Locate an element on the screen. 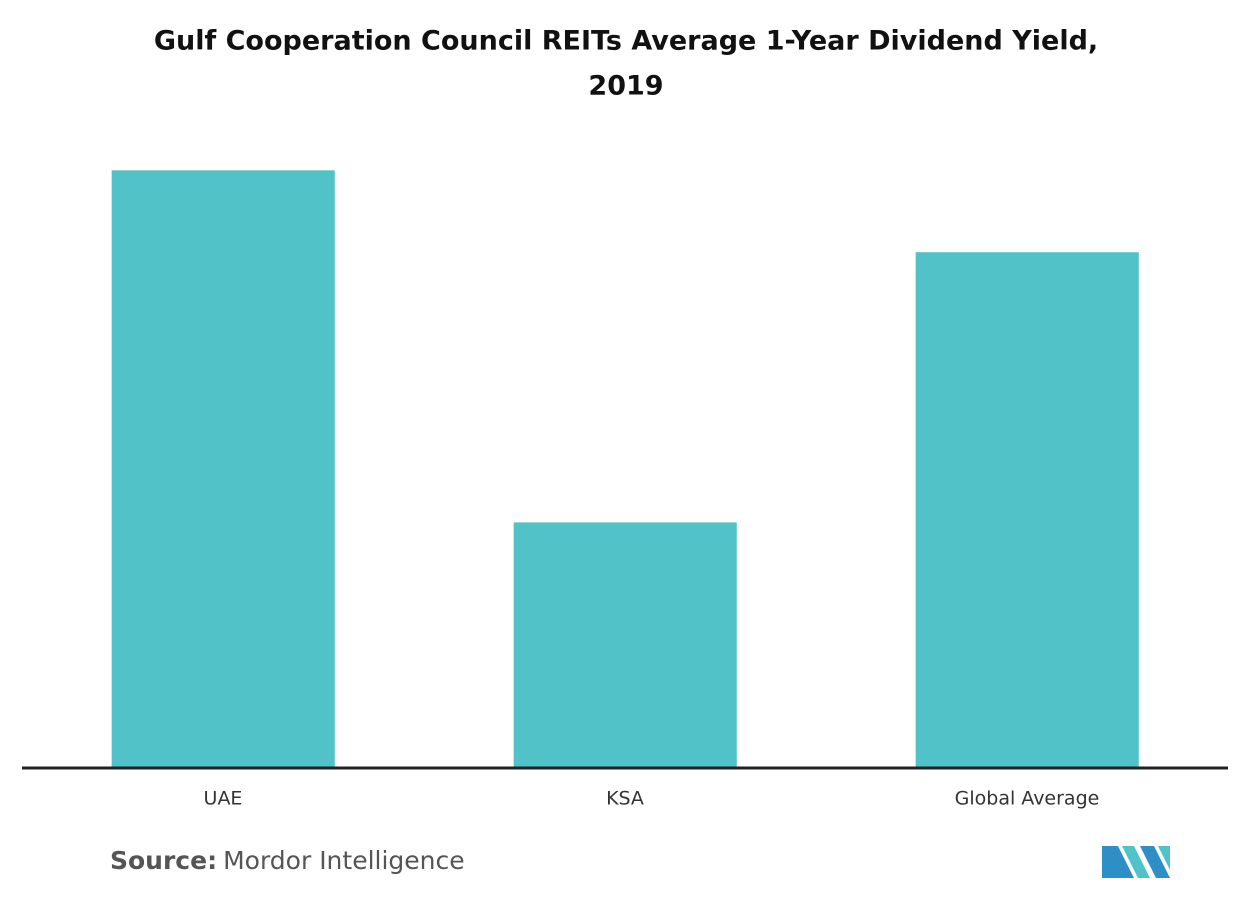 This screenshot has width=1252, height=897. source: Source: Mordor Intelligence is located at coordinates (287, 860).